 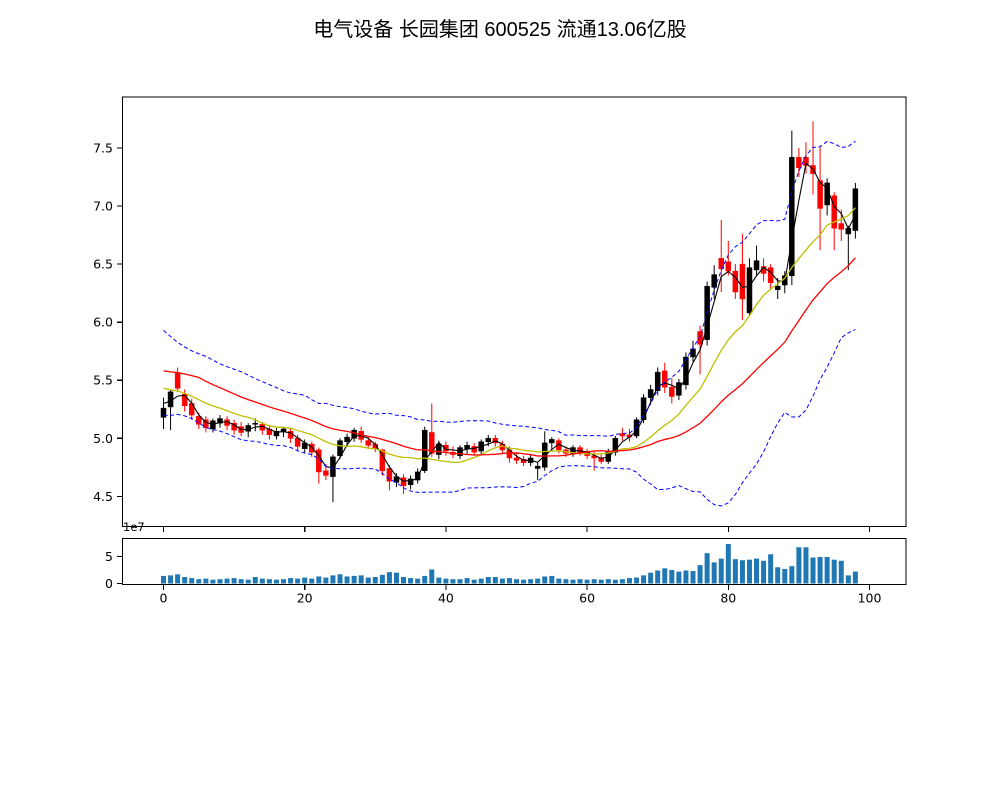 What do you see at coordinates (870, 598) in the screenshot?
I see `volume-x-tick-label: 100` at bounding box center [870, 598].